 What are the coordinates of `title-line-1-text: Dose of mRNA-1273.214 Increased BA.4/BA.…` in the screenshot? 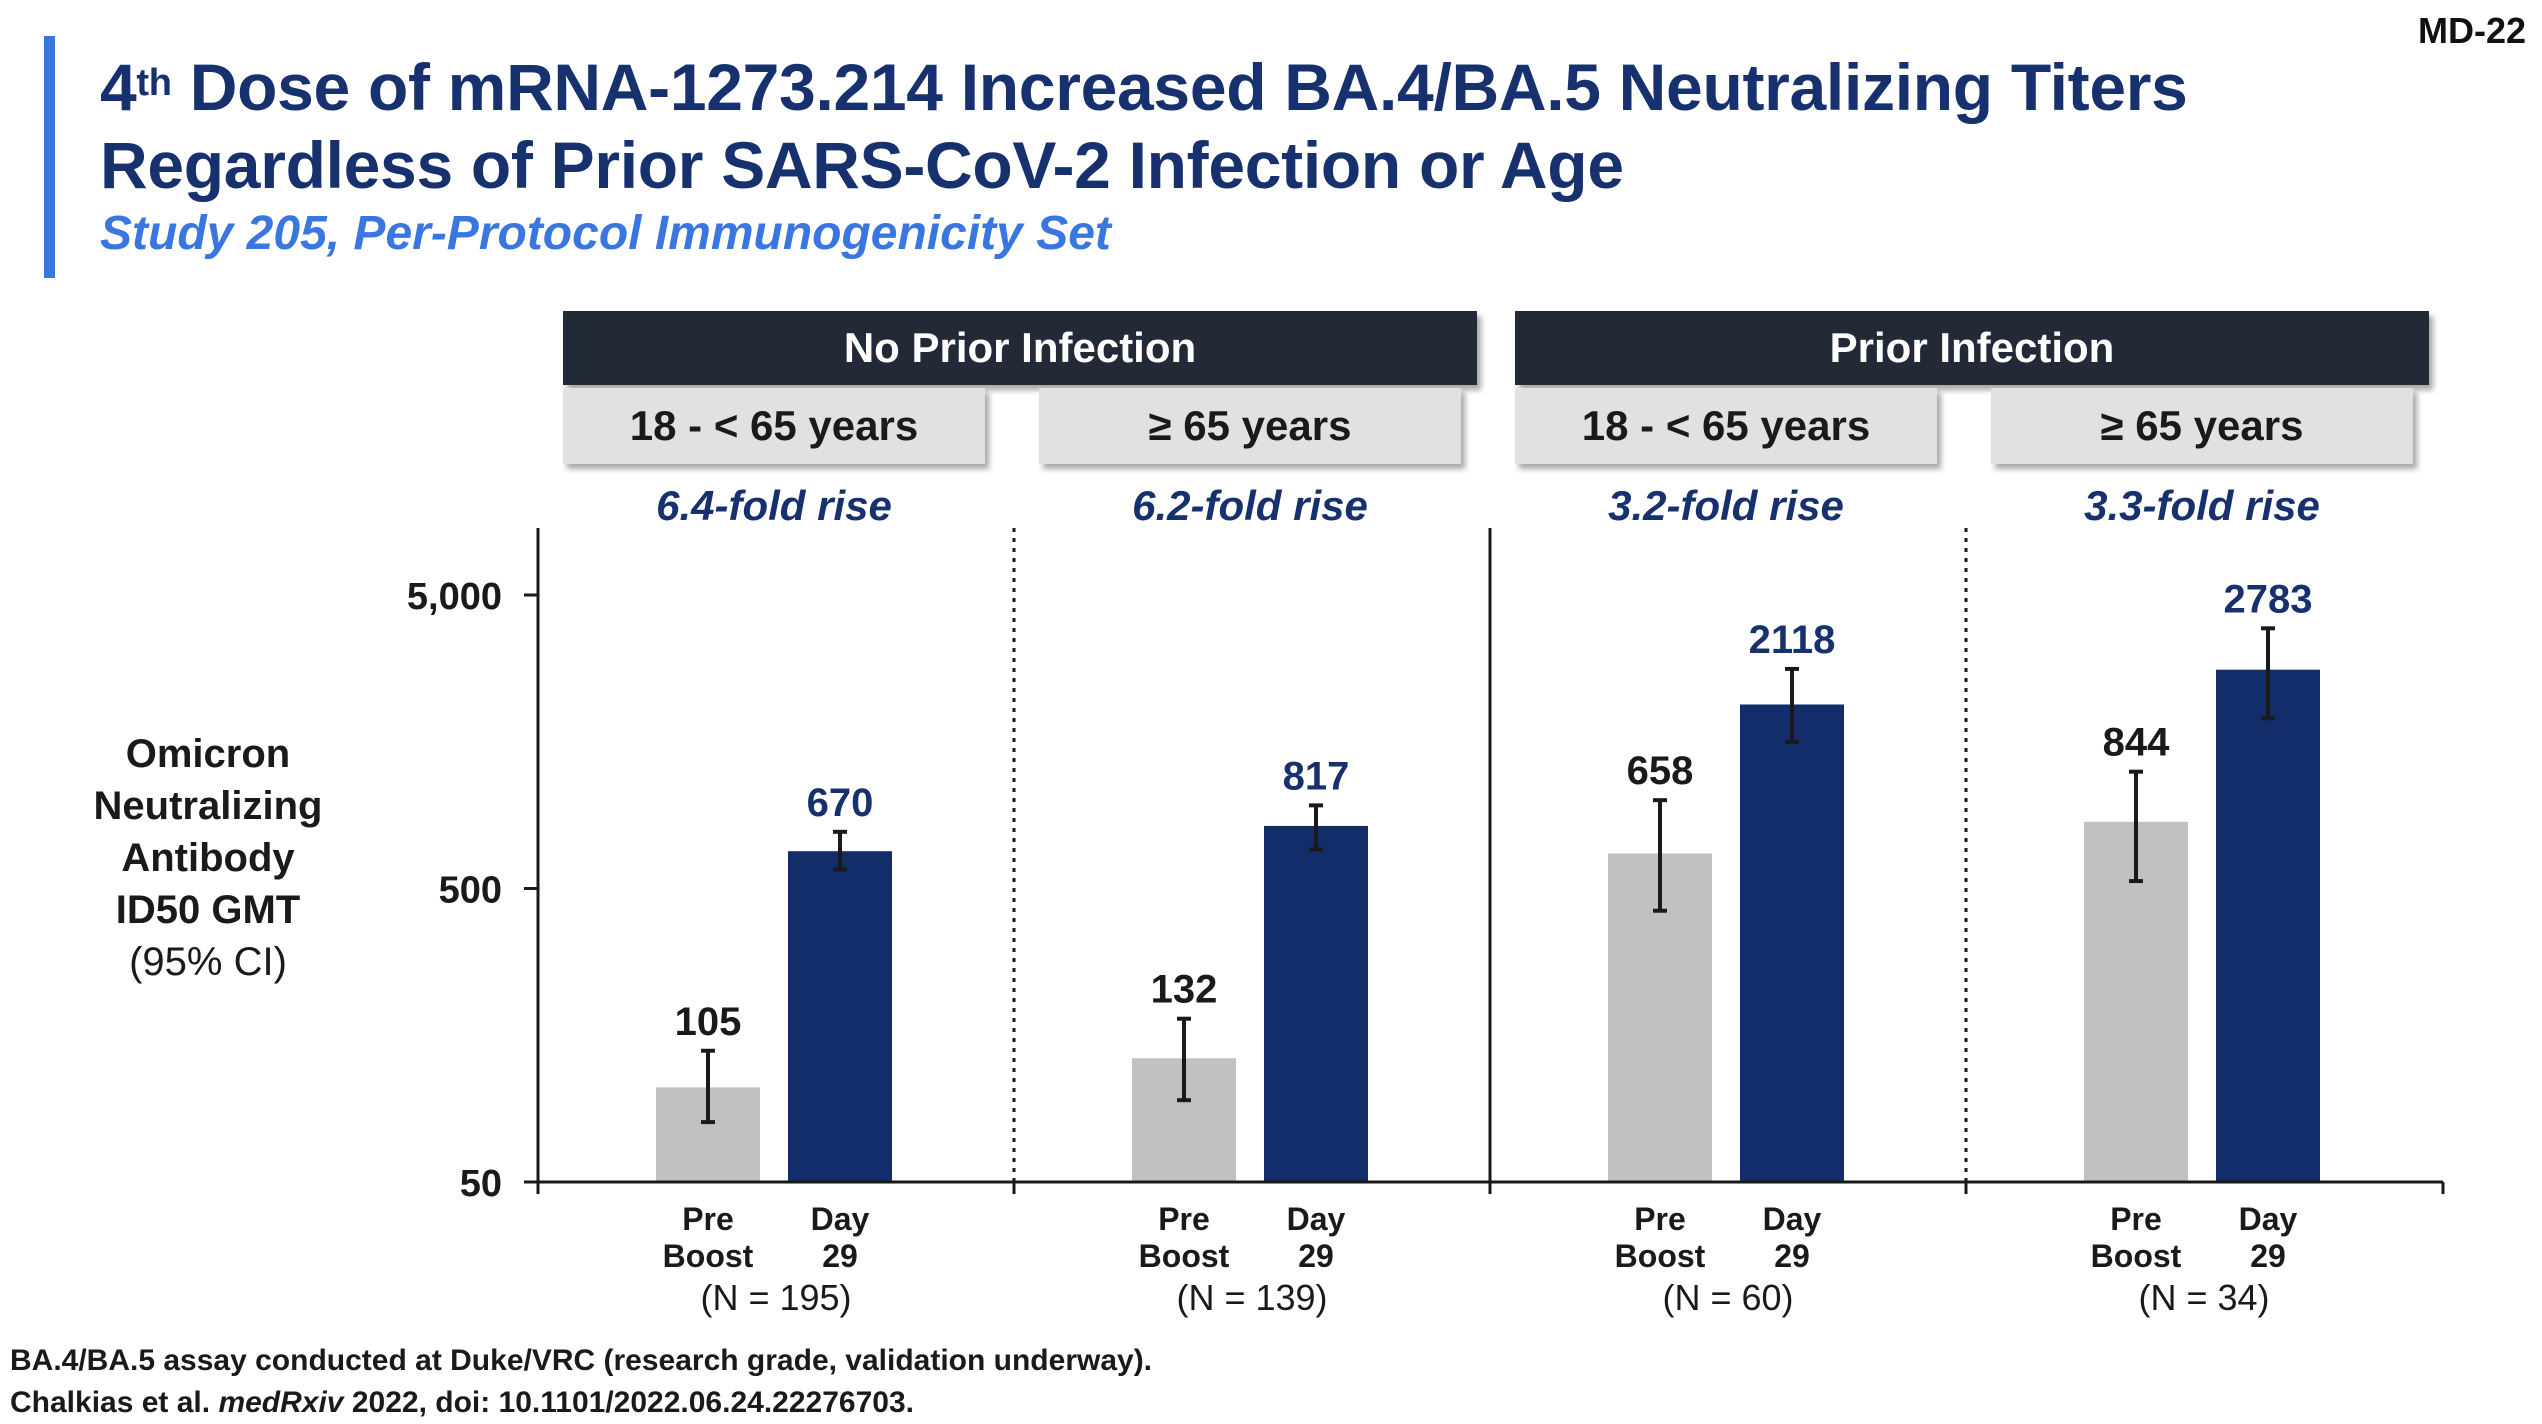 It's located at (1179, 87).